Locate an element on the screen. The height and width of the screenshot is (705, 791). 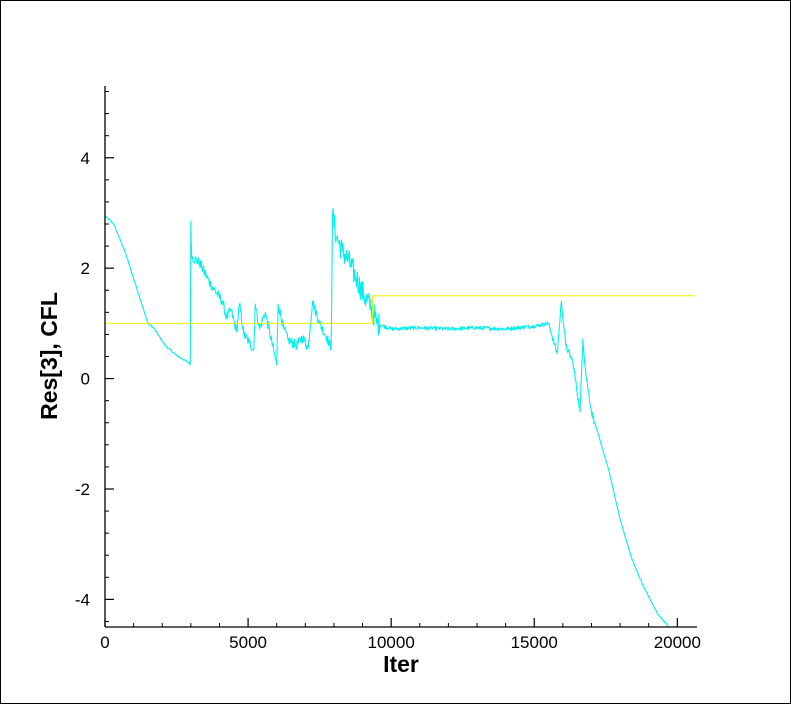
x-tick-label: 5000 is located at coordinates (248, 642).